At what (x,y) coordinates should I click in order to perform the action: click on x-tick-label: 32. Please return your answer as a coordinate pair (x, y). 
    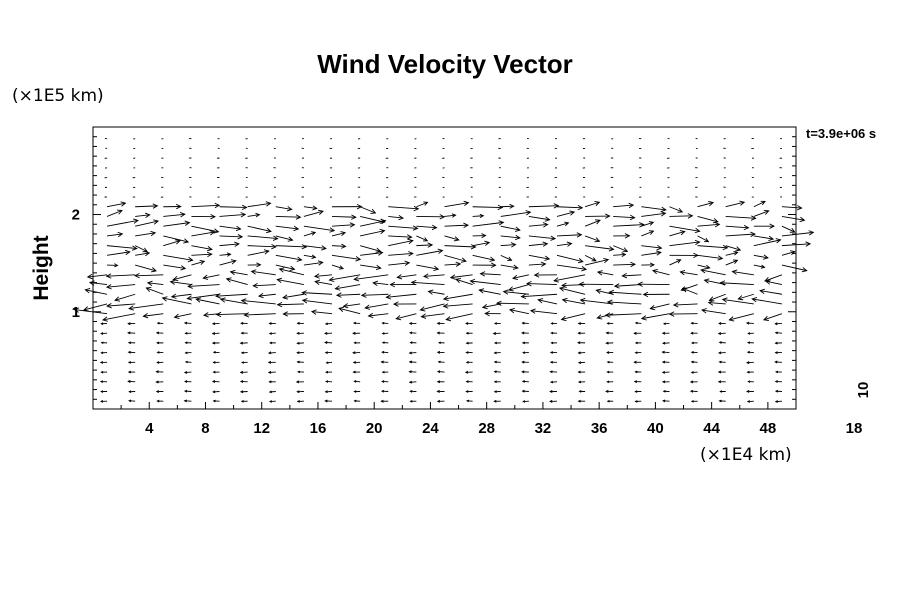
    Looking at the image, I should click on (543, 428).